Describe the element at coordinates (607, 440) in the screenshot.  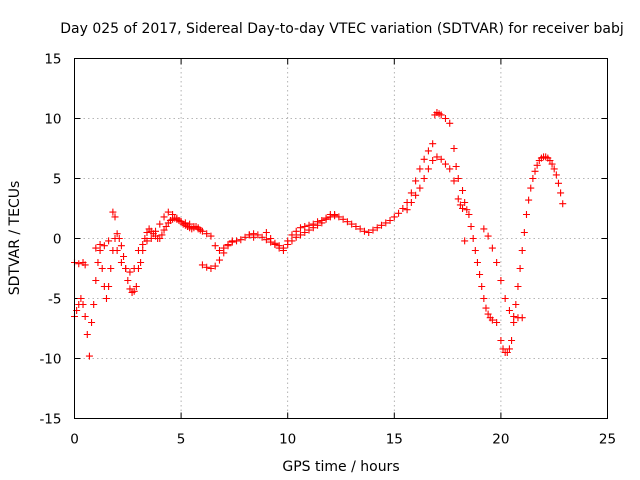
I see `x-tick-label: 25` at that location.